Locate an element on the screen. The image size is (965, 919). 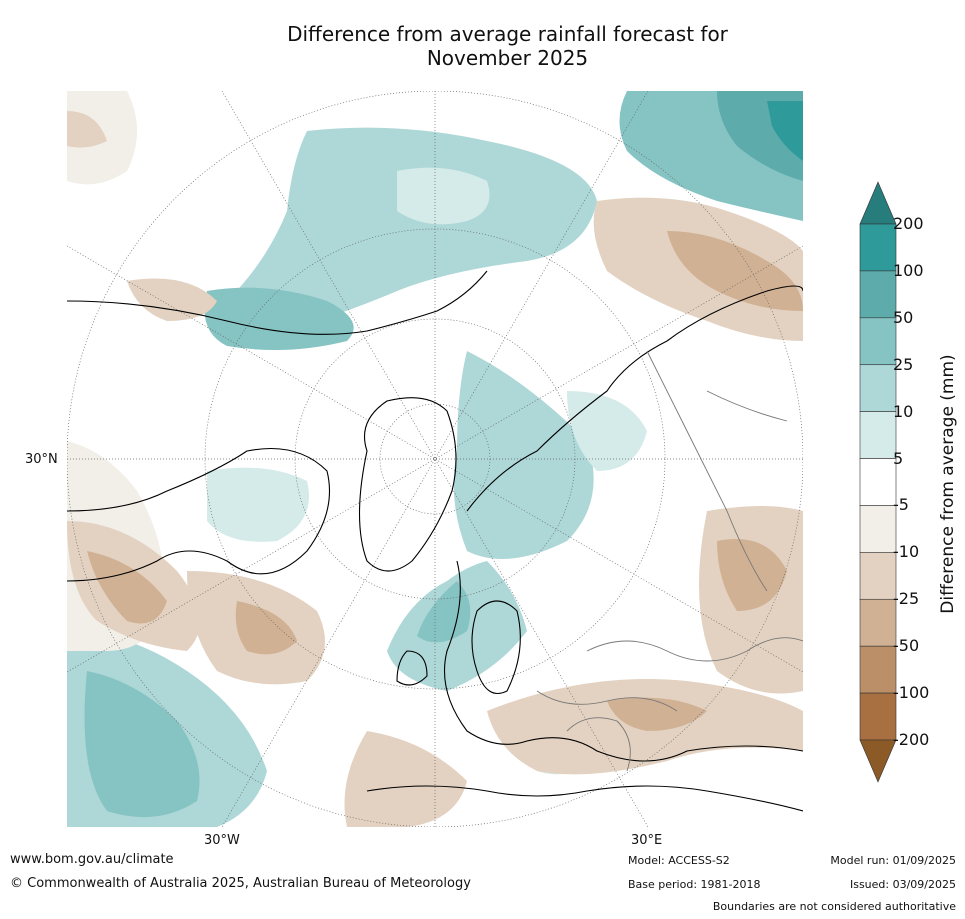
country-borders is located at coordinates (669, 561).